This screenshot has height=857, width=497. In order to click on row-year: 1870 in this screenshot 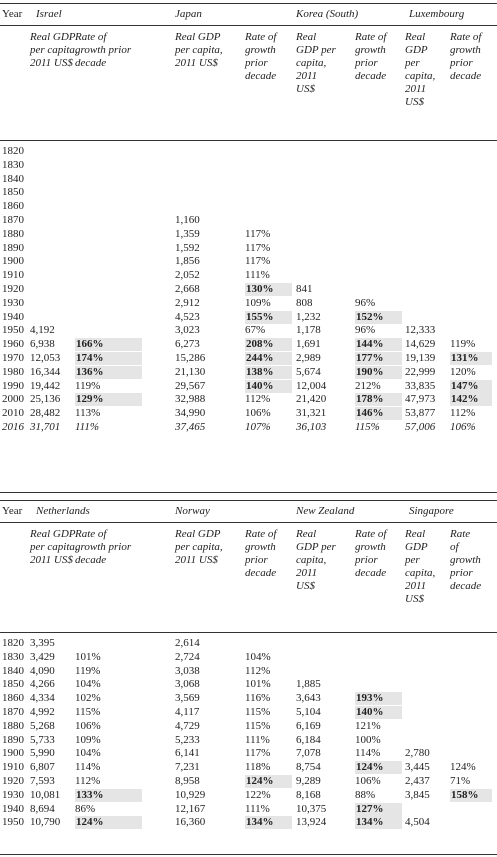, I will do `click(13, 220)`.